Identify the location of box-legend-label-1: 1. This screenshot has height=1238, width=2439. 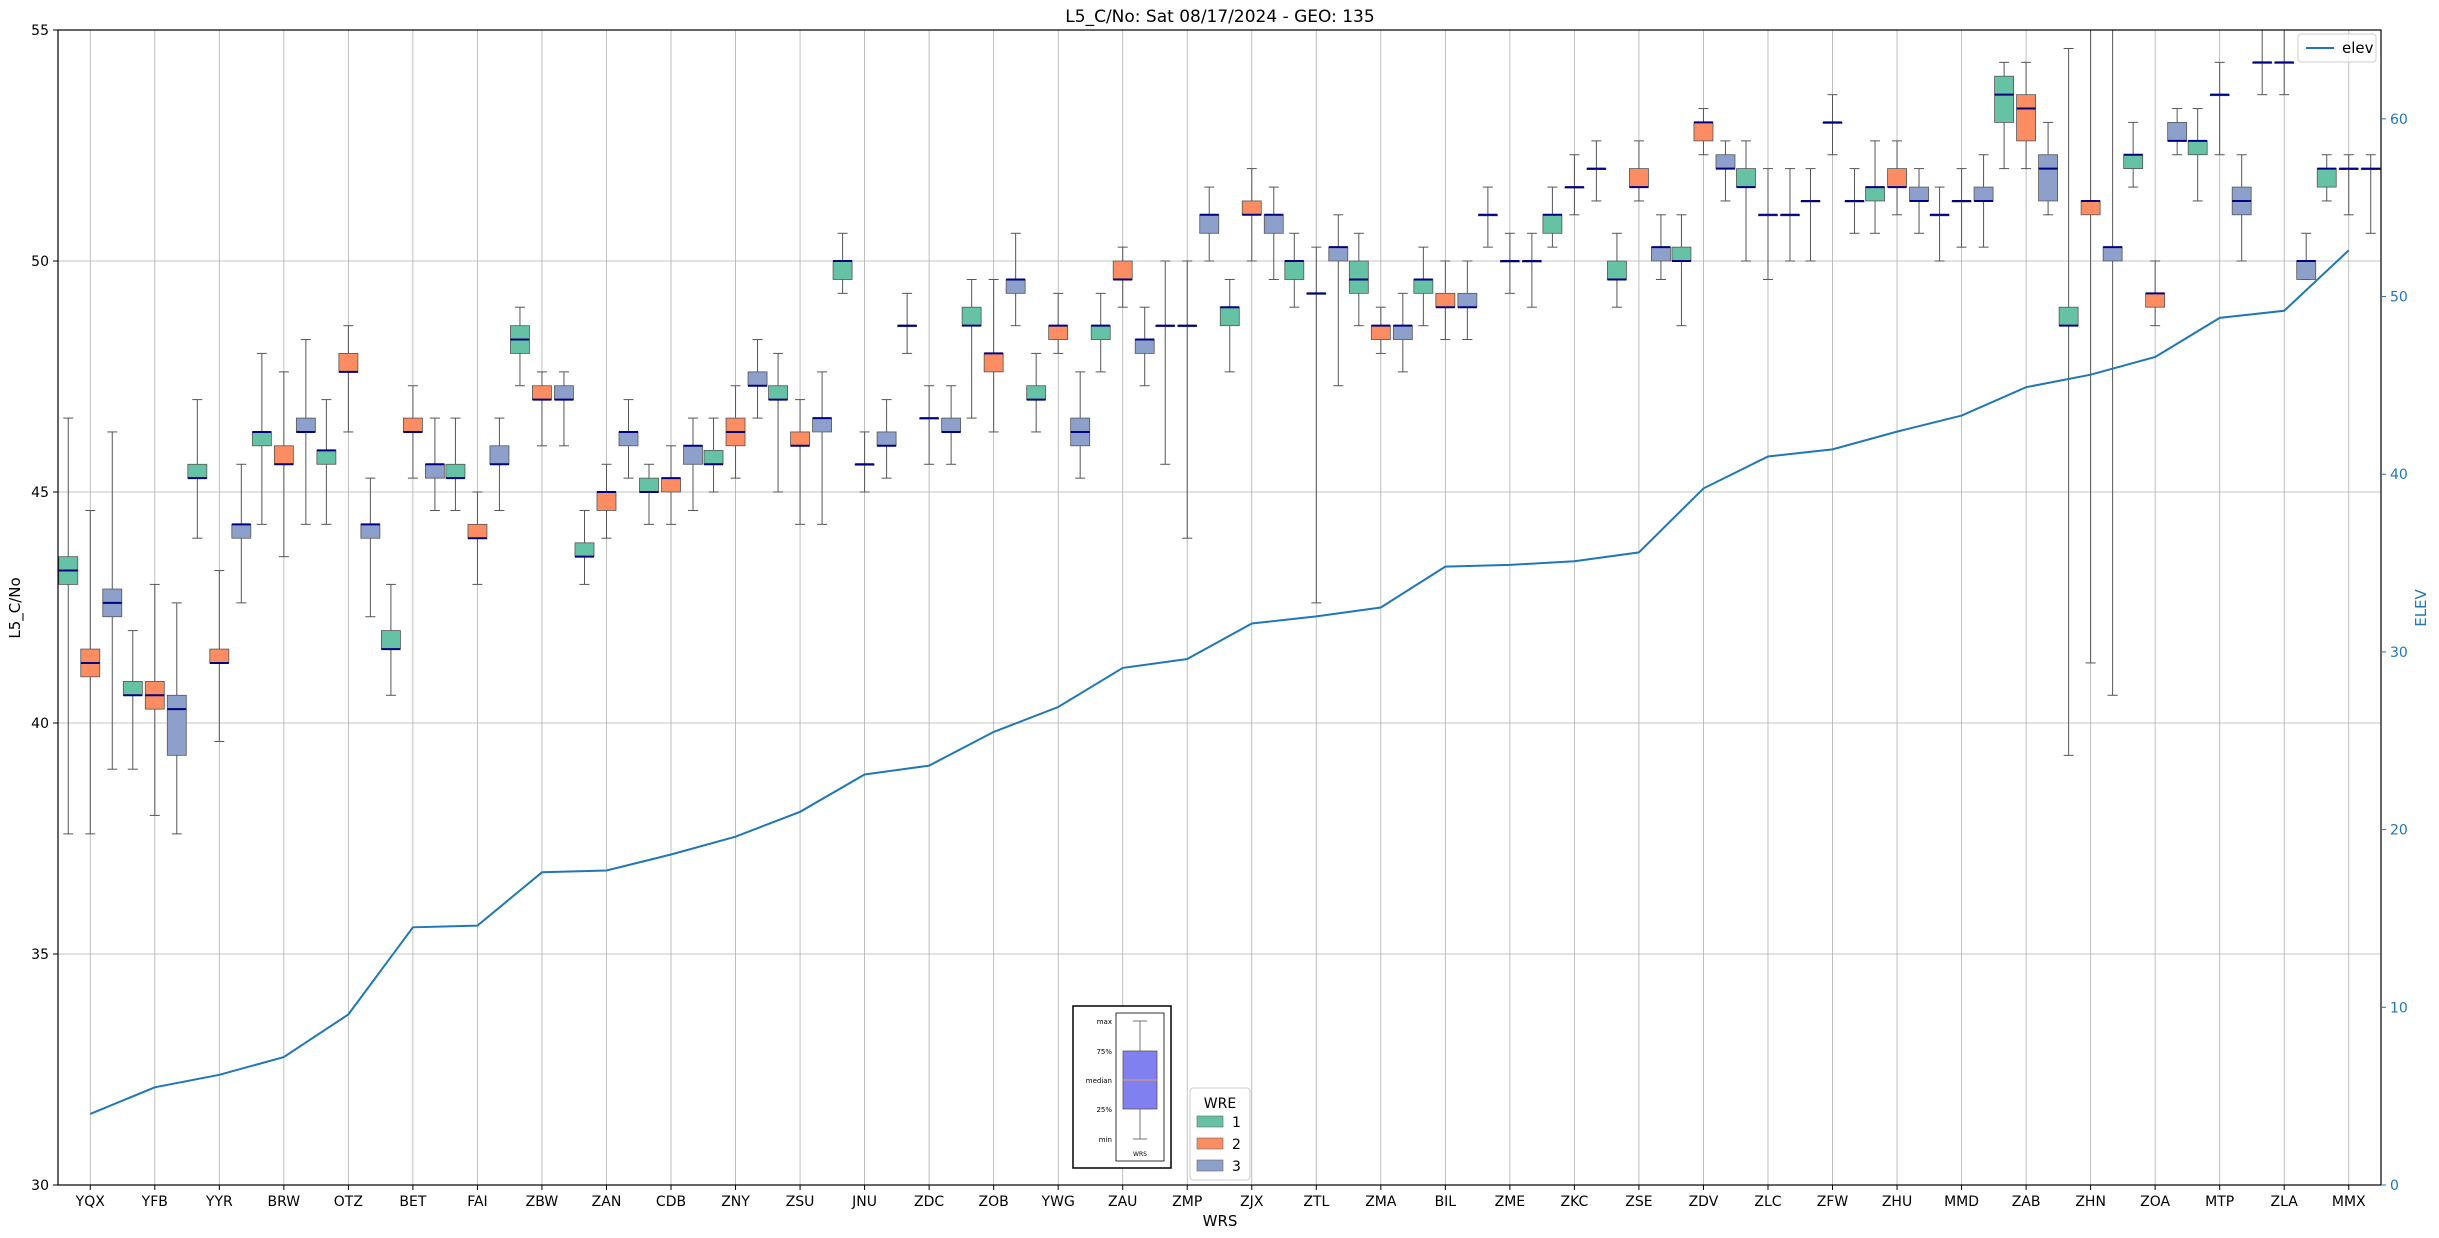
(1236, 1123).